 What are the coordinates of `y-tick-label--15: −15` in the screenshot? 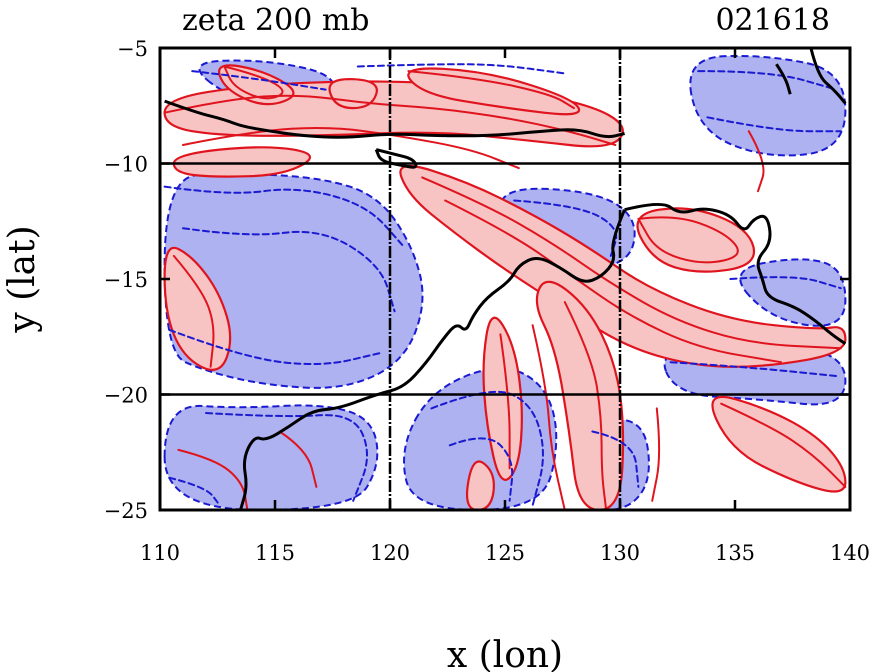 It's located at (126, 280).